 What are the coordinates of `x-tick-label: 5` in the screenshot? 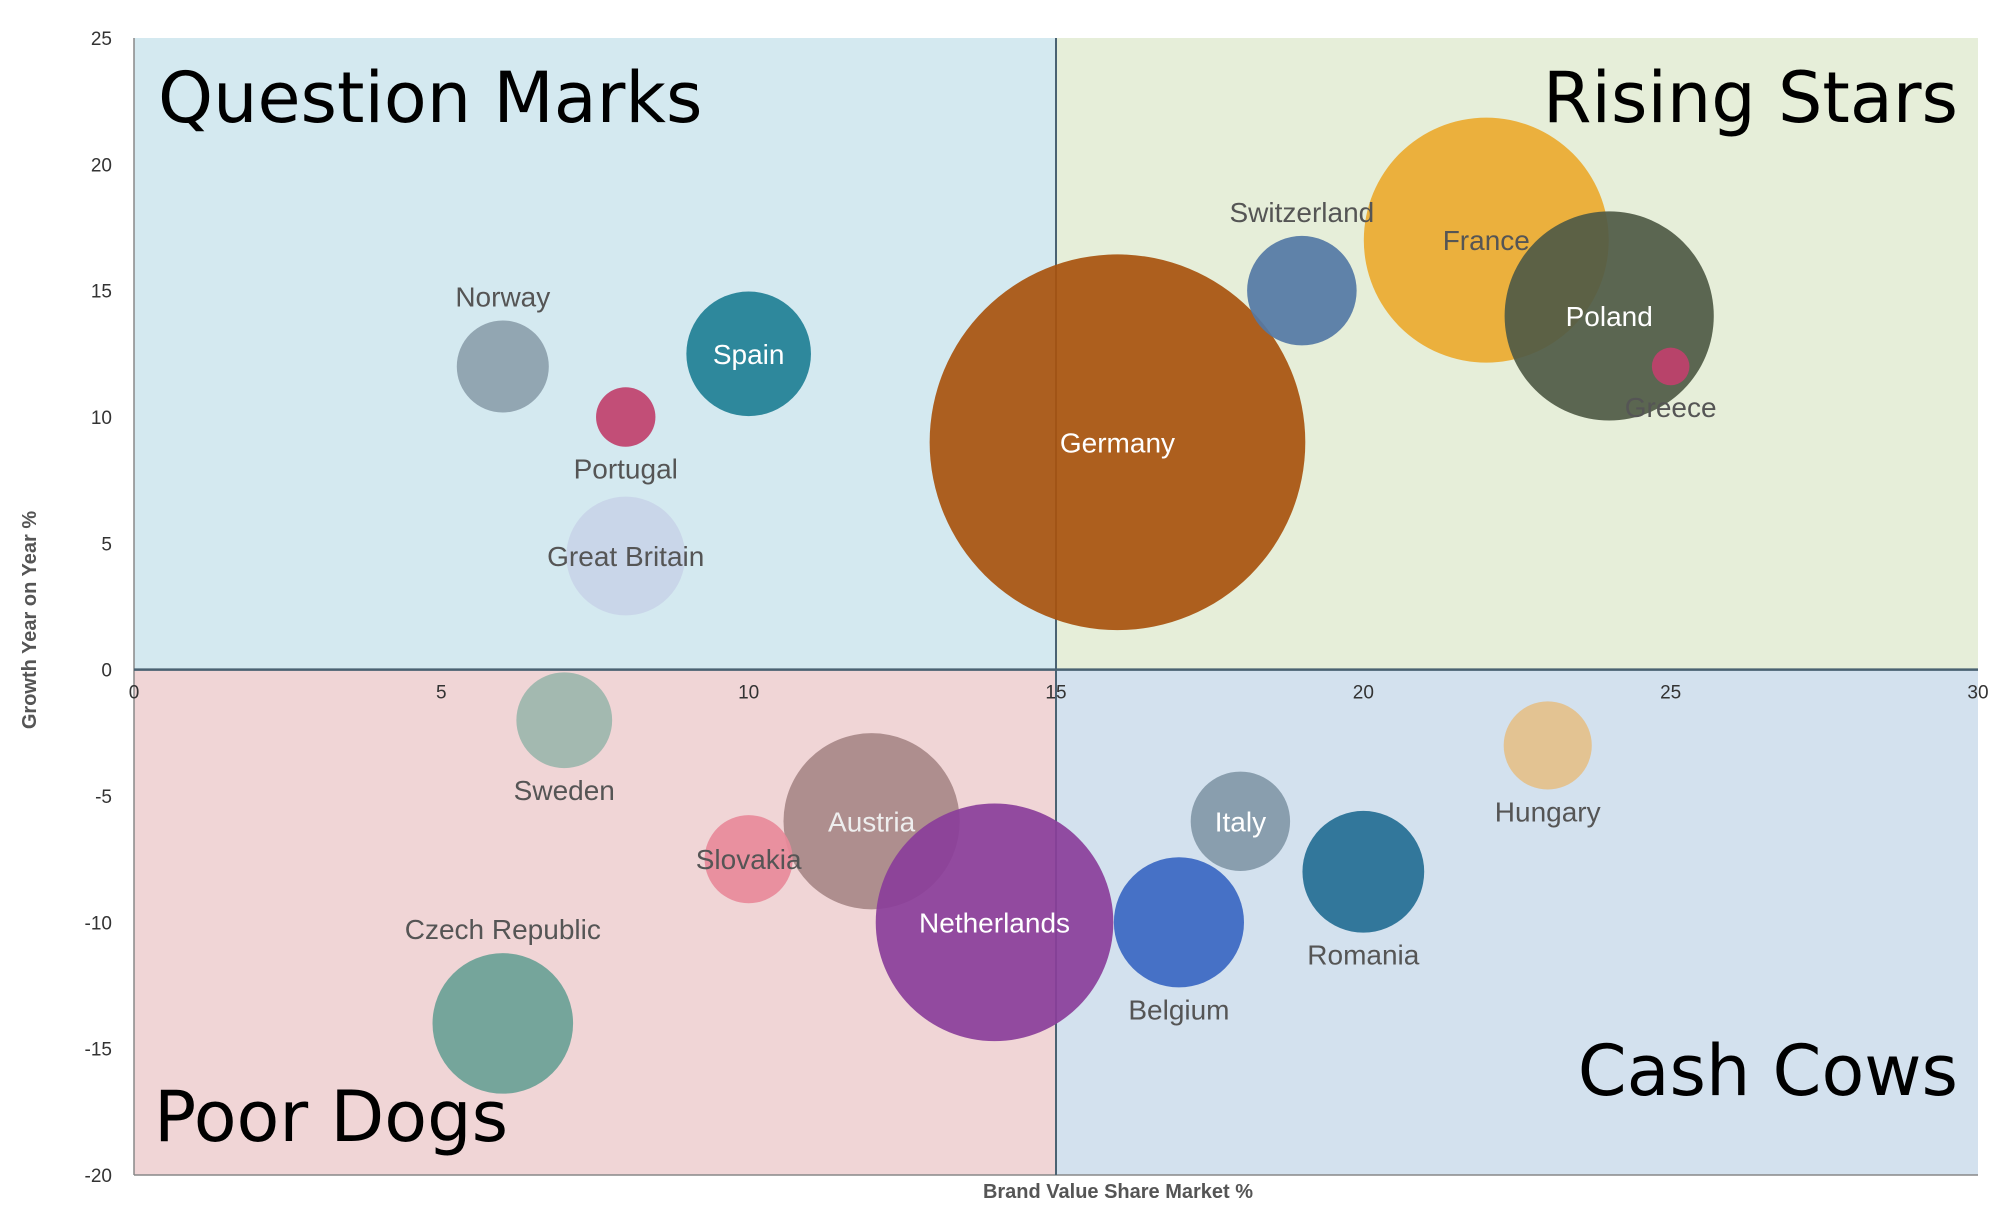 It's located at (441, 693).